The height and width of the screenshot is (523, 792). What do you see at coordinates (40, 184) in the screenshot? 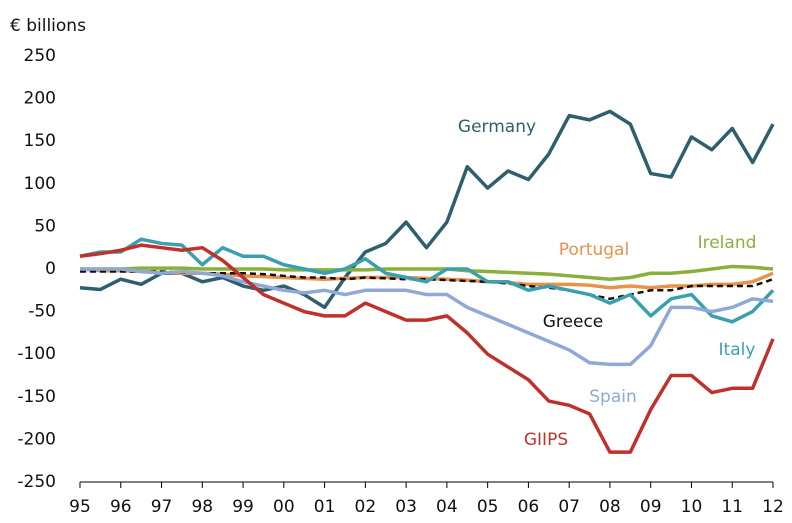
I see `y-tick-label: 100` at bounding box center [40, 184].